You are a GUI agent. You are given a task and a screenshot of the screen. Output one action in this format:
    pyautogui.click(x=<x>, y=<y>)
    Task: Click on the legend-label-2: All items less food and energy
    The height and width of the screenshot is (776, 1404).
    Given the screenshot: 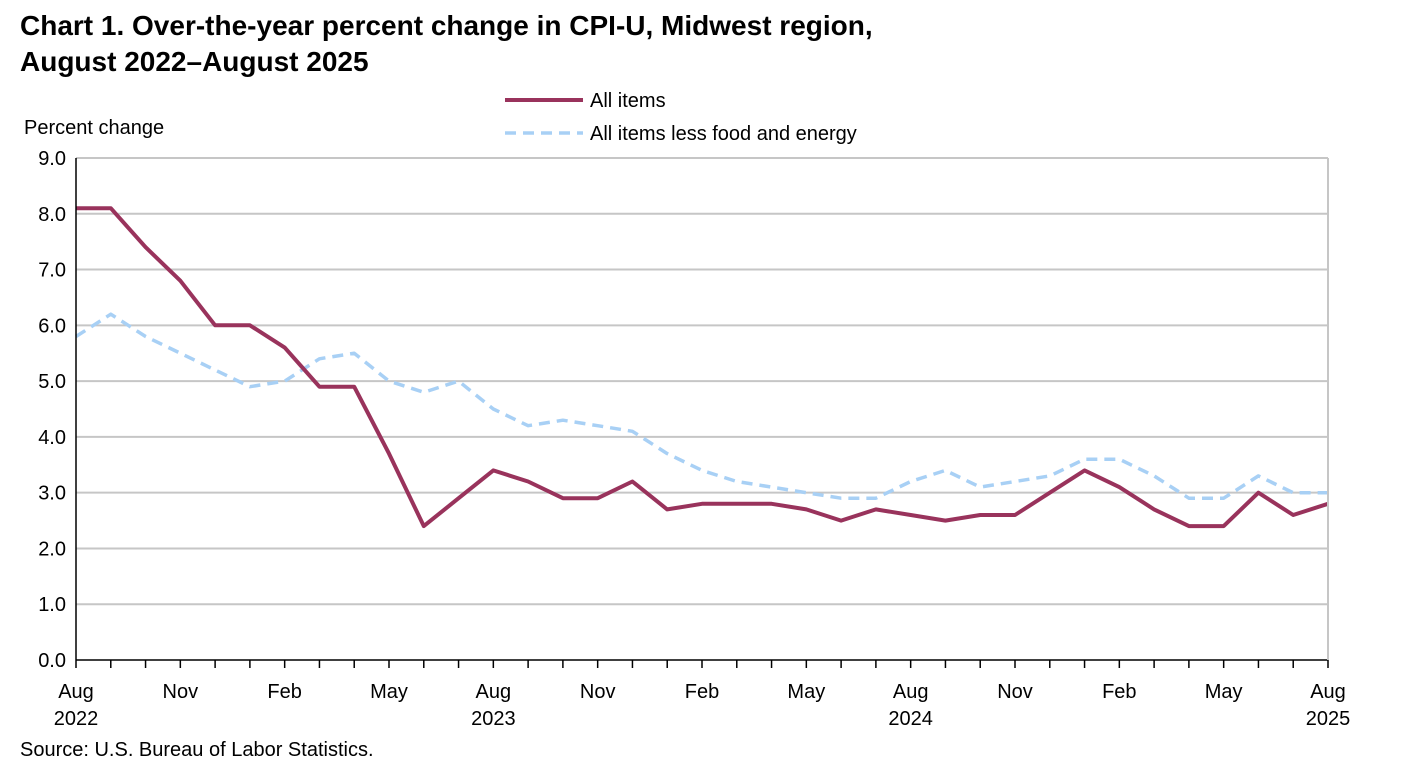 What is the action you would take?
    pyautogui.click(x=723, y=134)
    